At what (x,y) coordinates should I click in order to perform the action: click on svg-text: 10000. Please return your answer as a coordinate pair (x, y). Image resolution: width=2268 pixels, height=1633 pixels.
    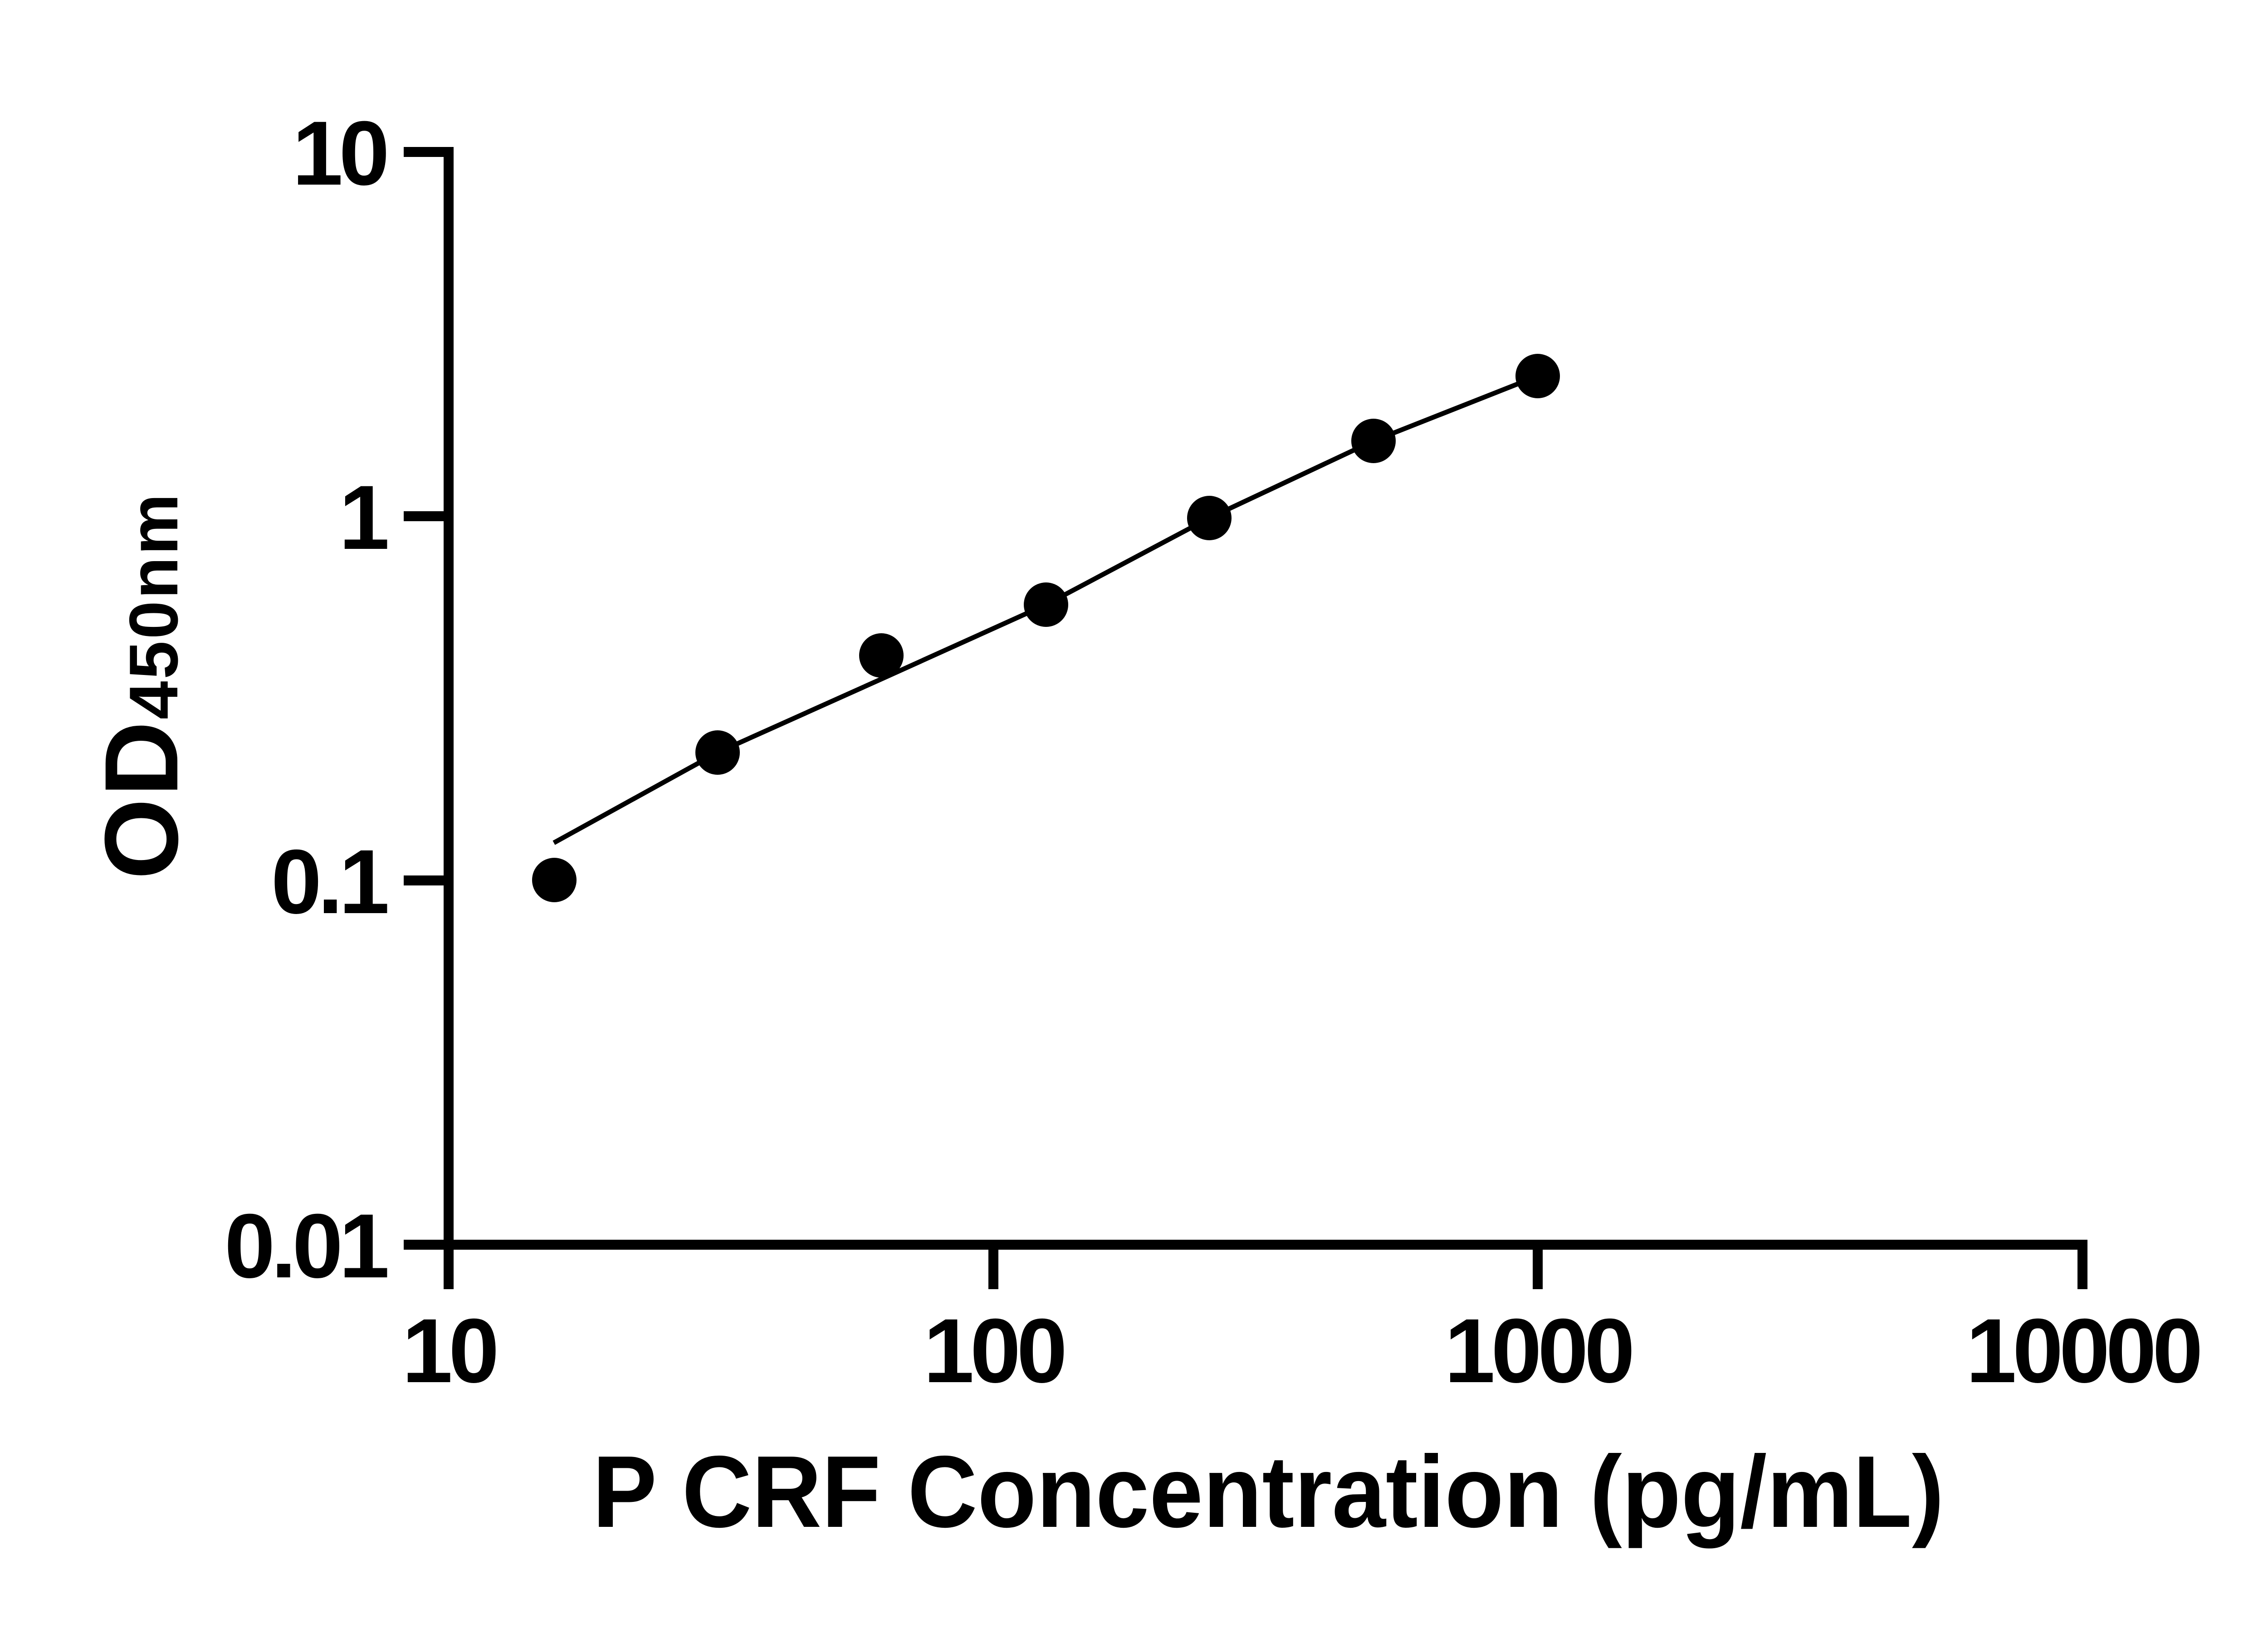
    Looking at the image, I should click on (2083, 1351).